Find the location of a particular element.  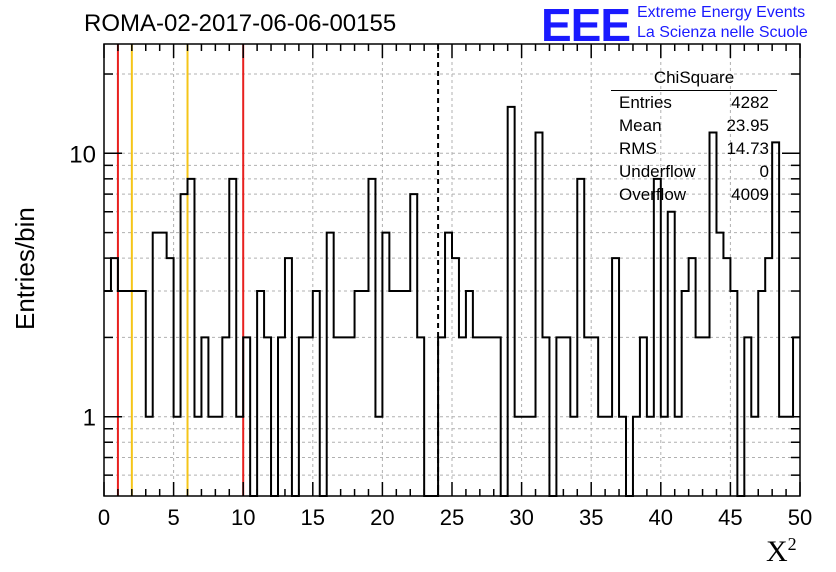

stats-row-underflow: Underflow 0 is located at coordinates (694, 171).